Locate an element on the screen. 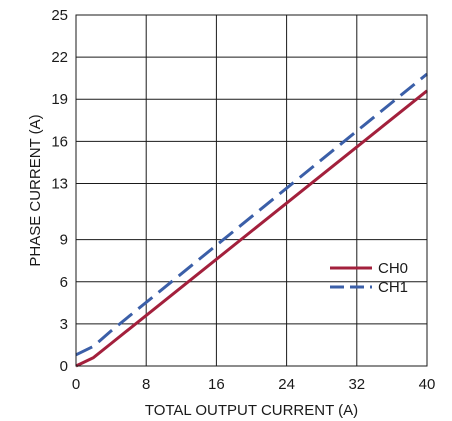 The height and width of the screenshot is (421, 452). y-tick-label: 25 is located at coordinates (59, 15).